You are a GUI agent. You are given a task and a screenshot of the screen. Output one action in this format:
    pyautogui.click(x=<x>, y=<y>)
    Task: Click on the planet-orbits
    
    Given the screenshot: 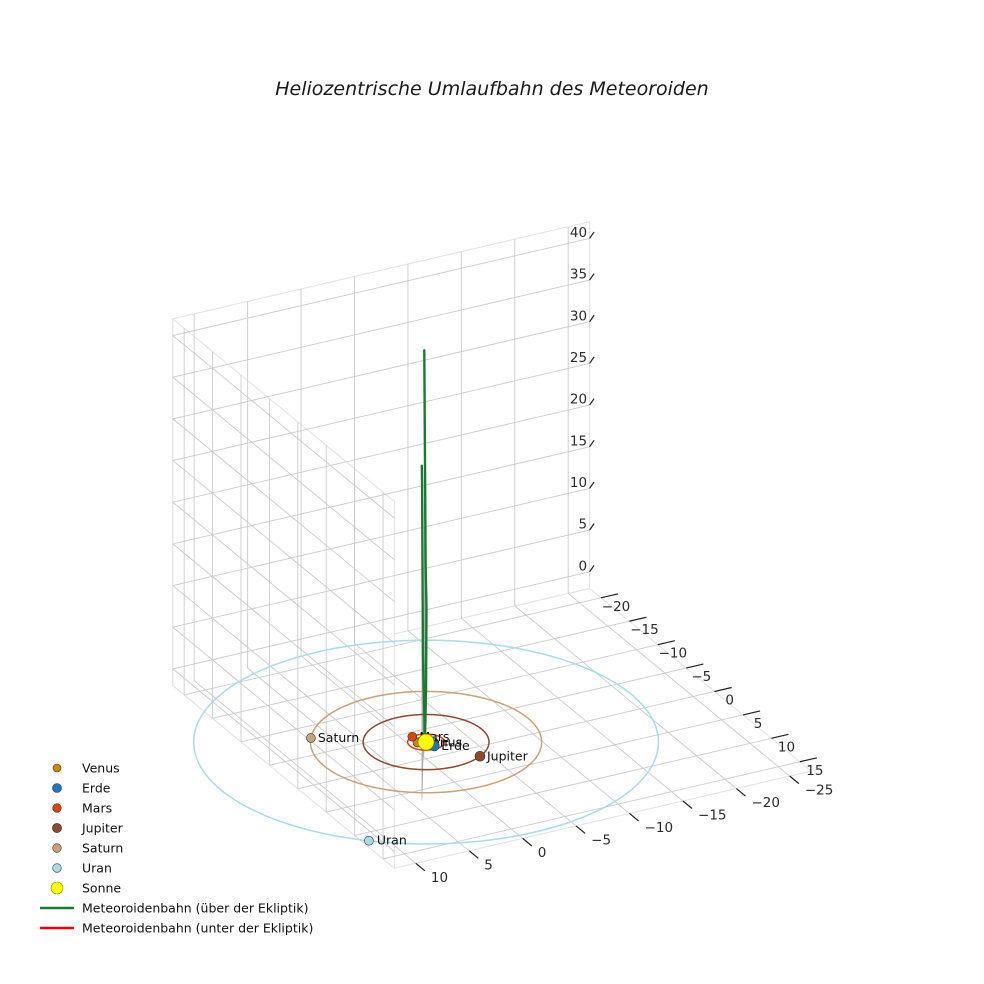 What is the action you would take?
    pyautogui.click(x=426, y=742)
    